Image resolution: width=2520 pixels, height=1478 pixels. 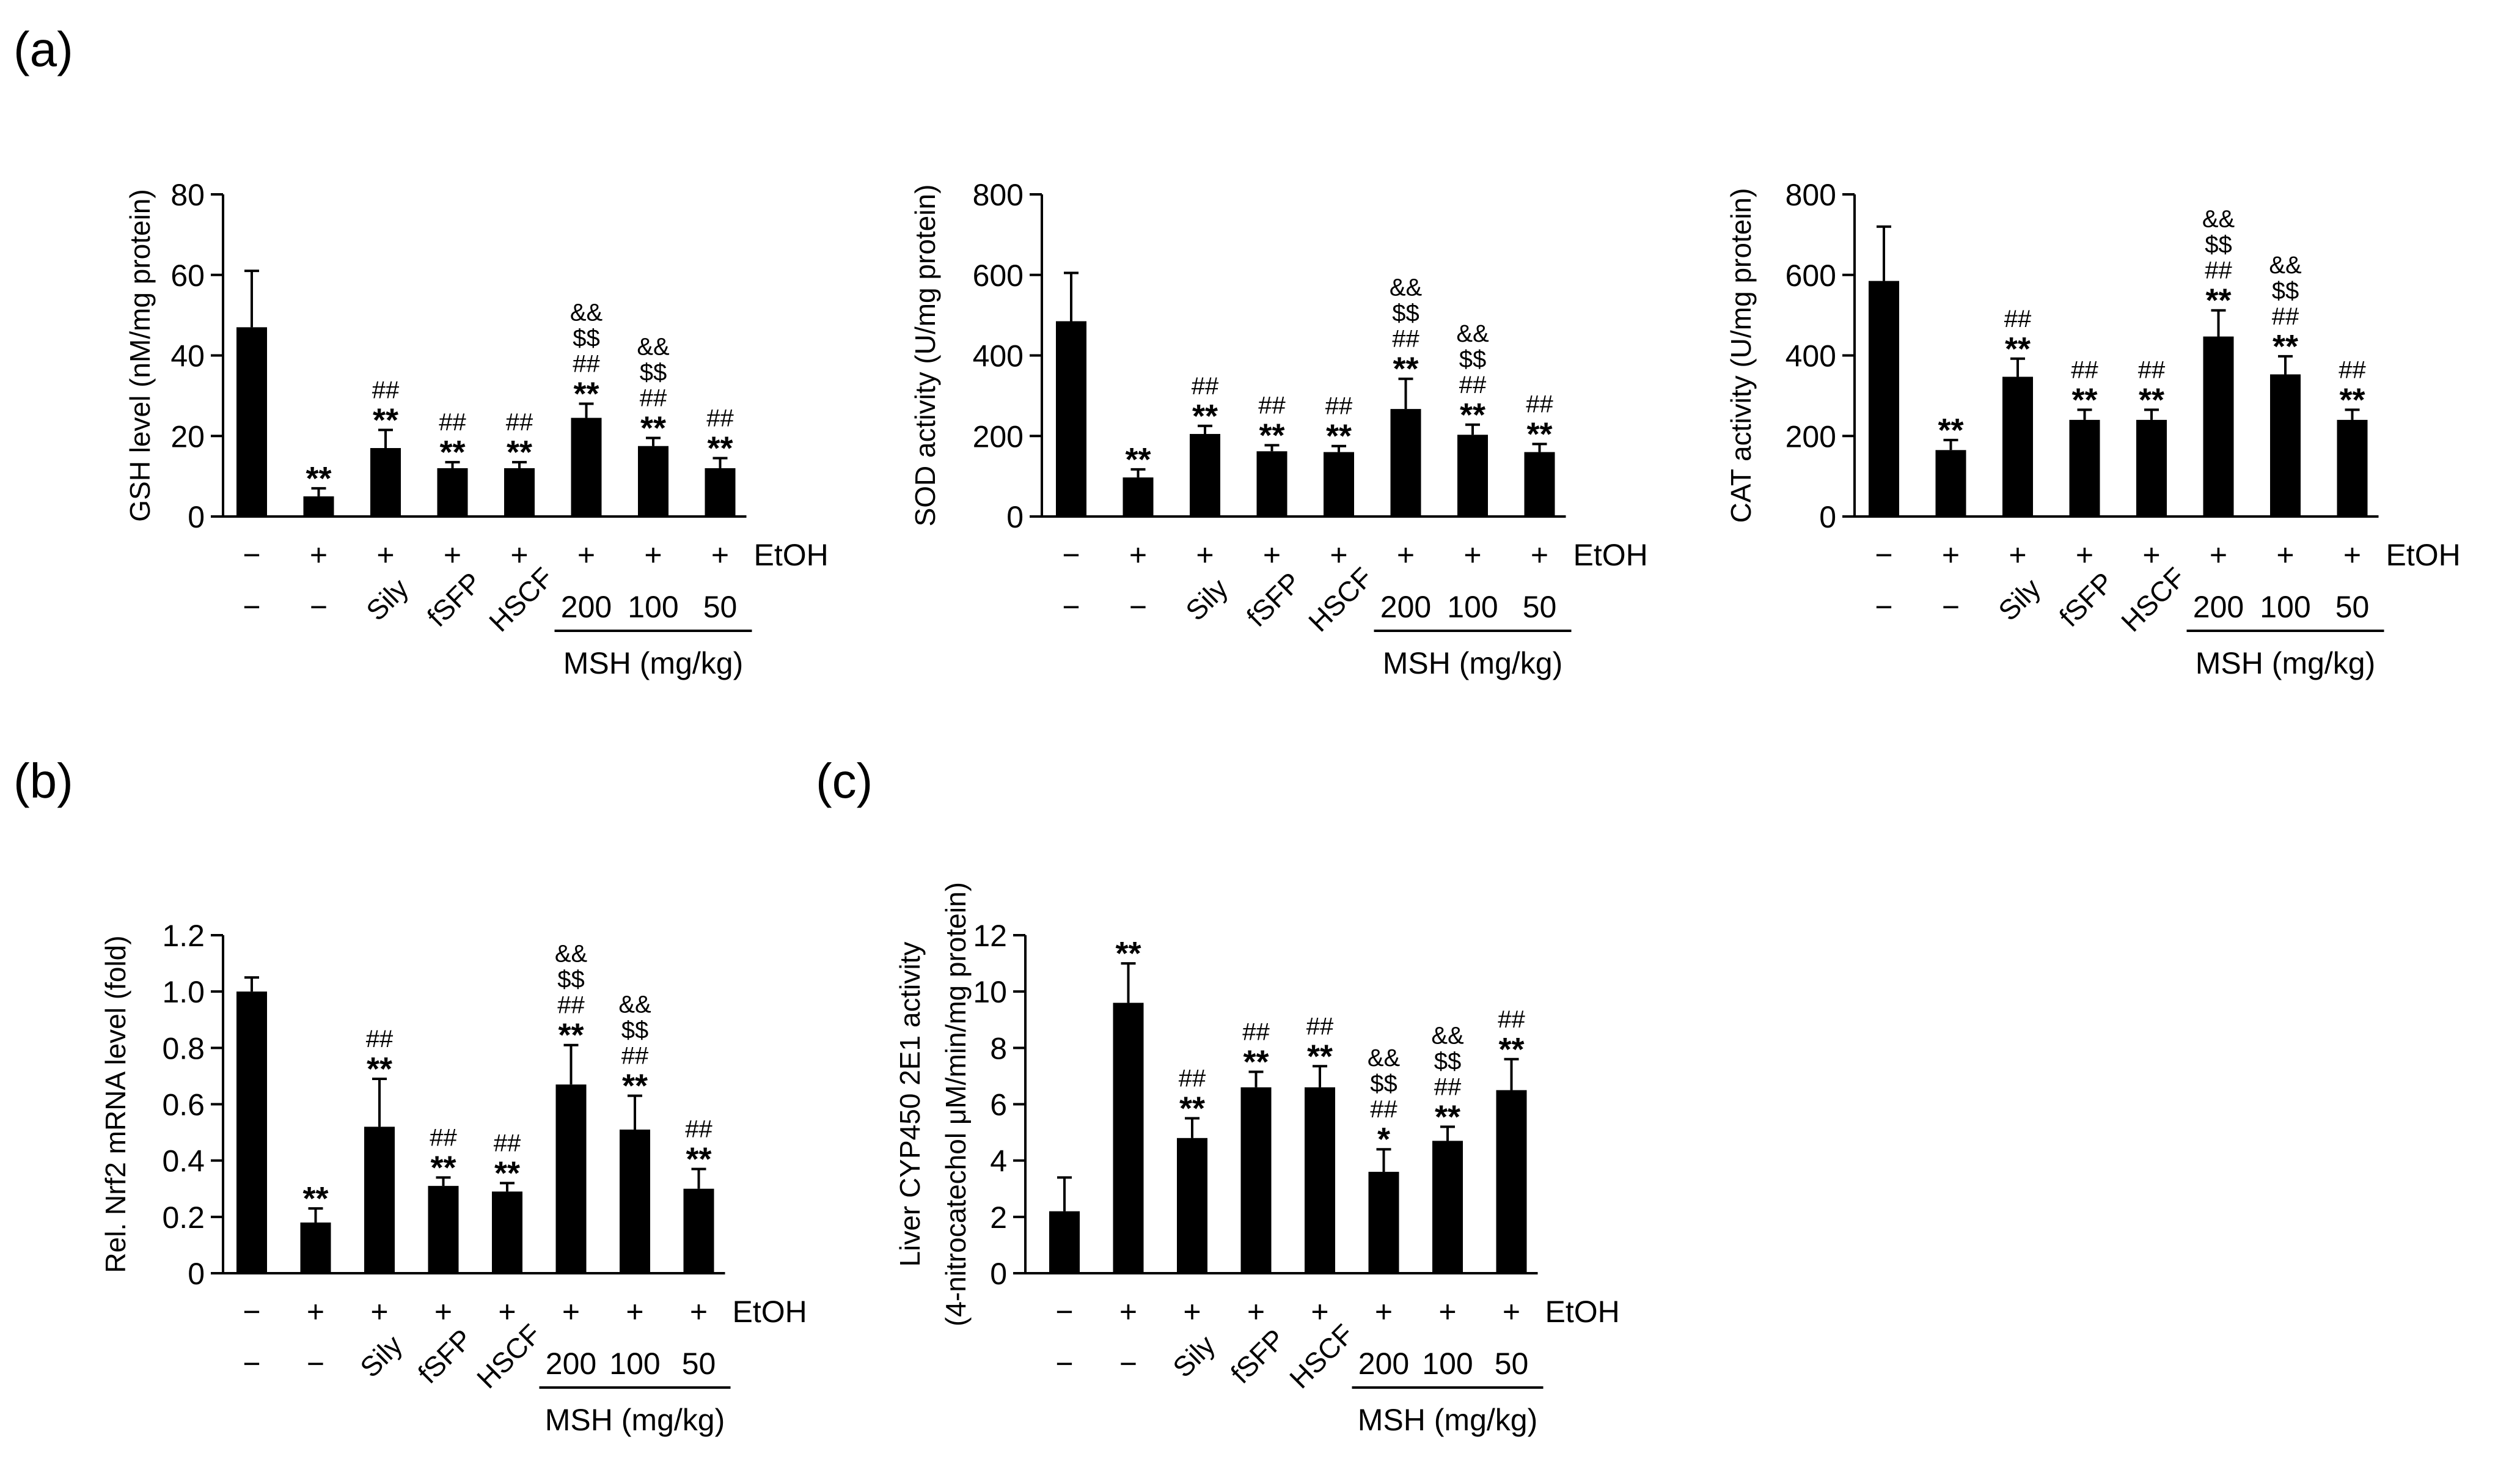 I want to click on y-axis-label: Rel. Nrf2 mRNA level (fold), so click(x=115, y=1104).